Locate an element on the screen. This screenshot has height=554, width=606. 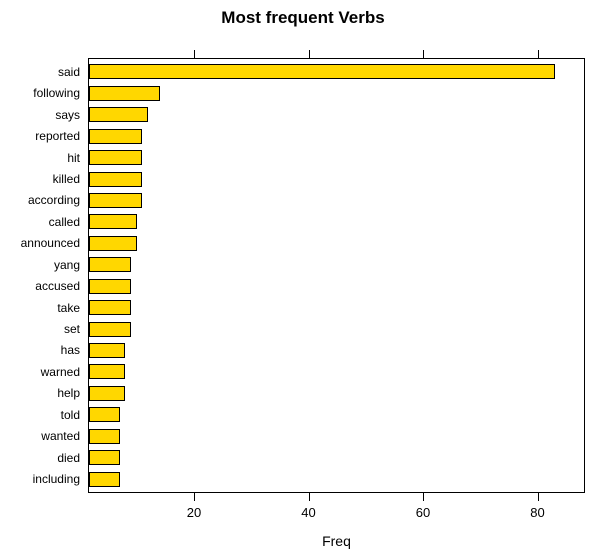
category-label: accused is located at coordinates (57, 286).